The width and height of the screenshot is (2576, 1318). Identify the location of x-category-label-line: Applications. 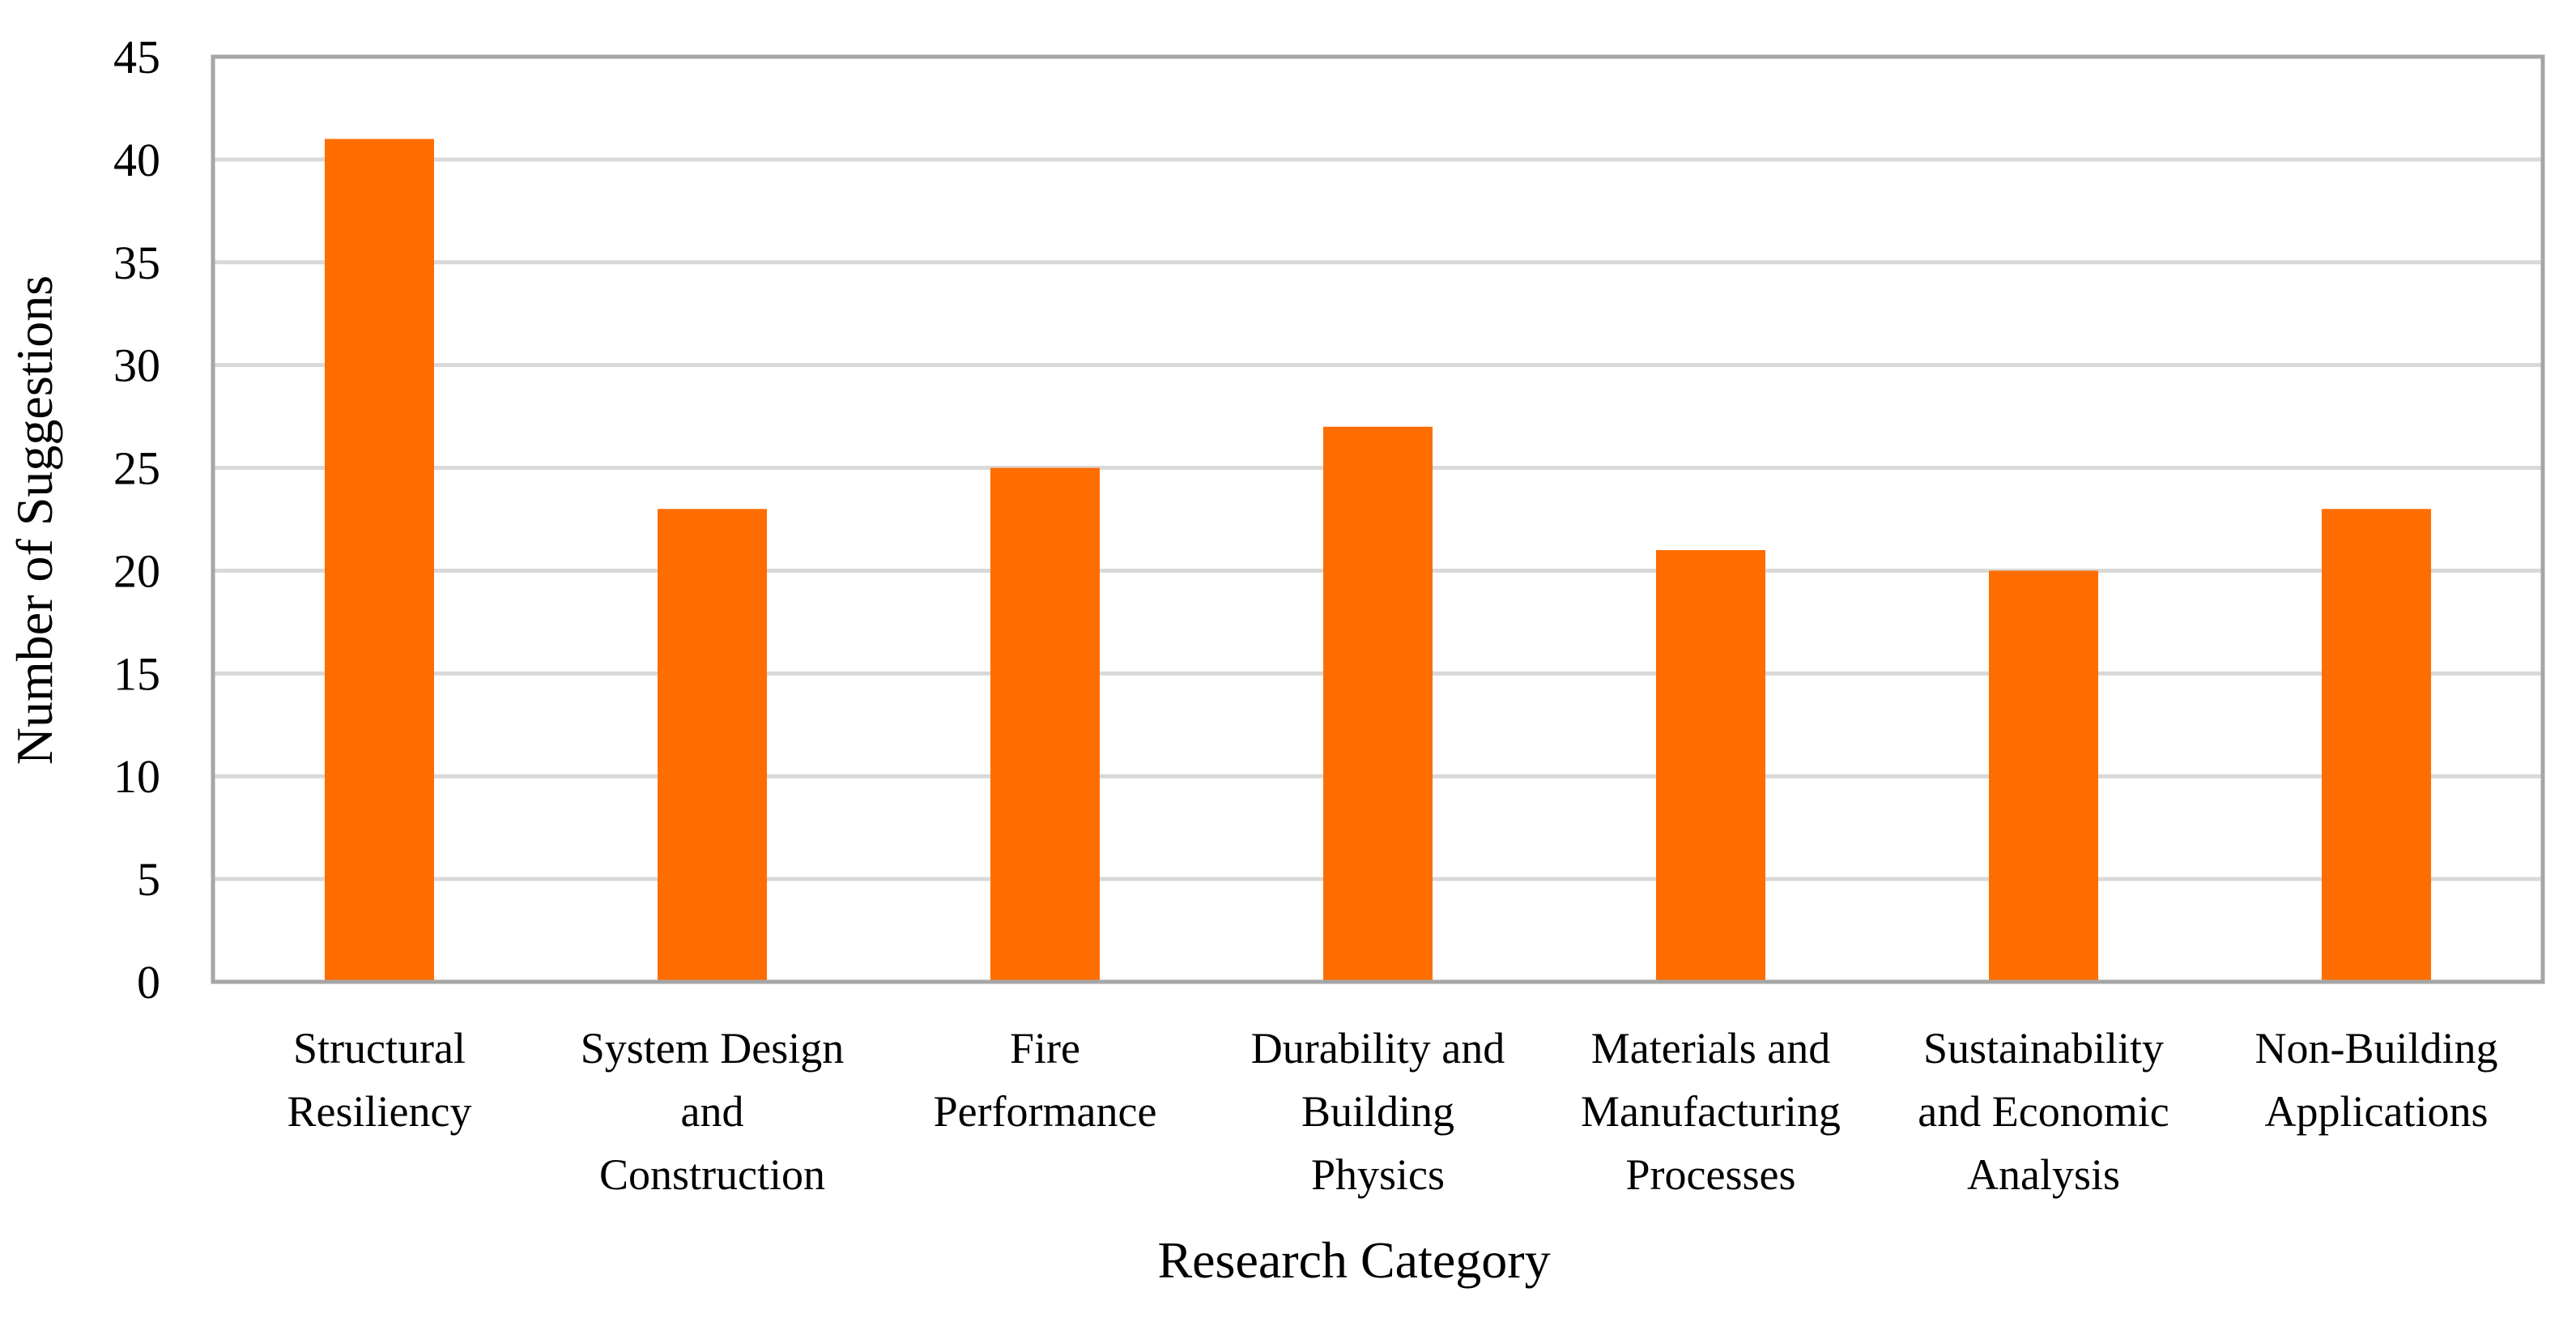
(2377, 1112).